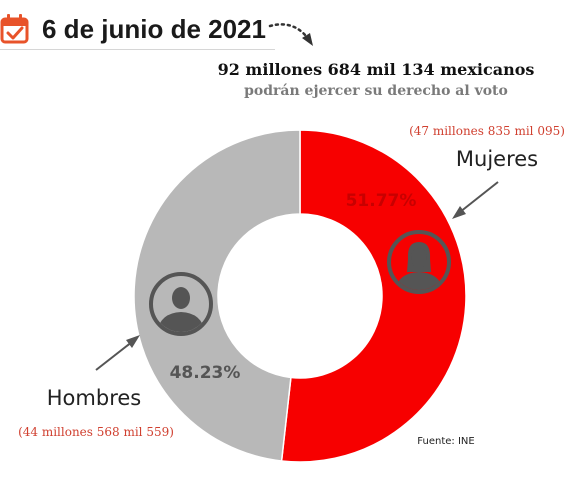  Describe the element at coordinates (205, 373) in the screenshot. I see `hombres-percent-label: 48.23%` at that location.